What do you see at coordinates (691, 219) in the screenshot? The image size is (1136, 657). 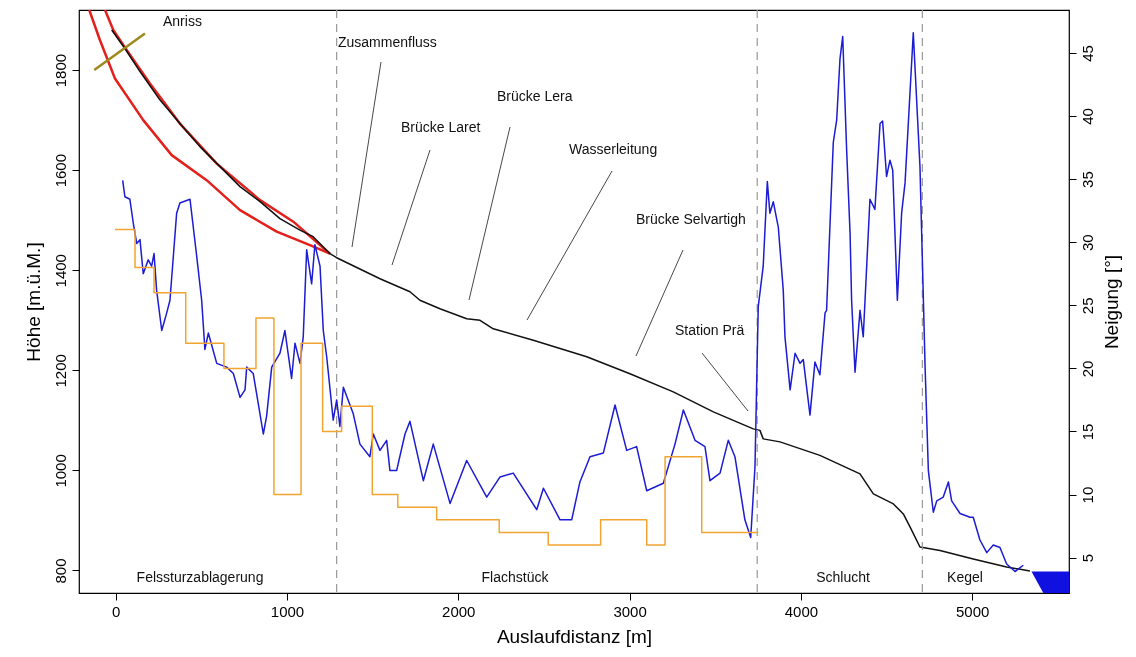 I see `annotation: Brücke Selvartigh` at bounding box center [691, 219].